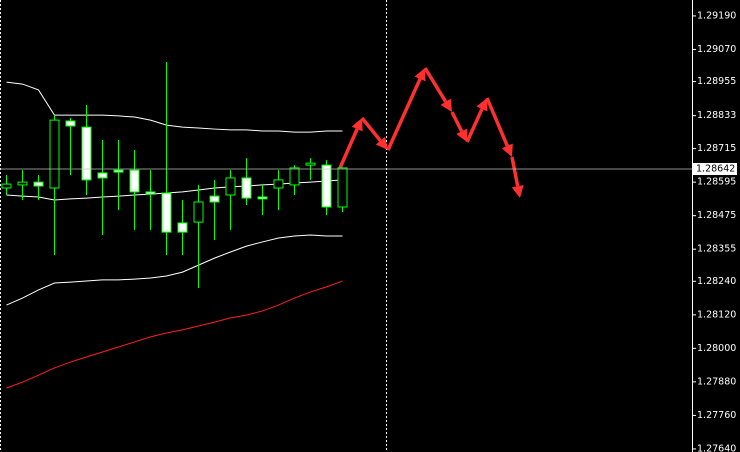  Describe the element at coordinates (716, 447) in the screenshot. I see `y-tick-label: 1.27640` at that location.